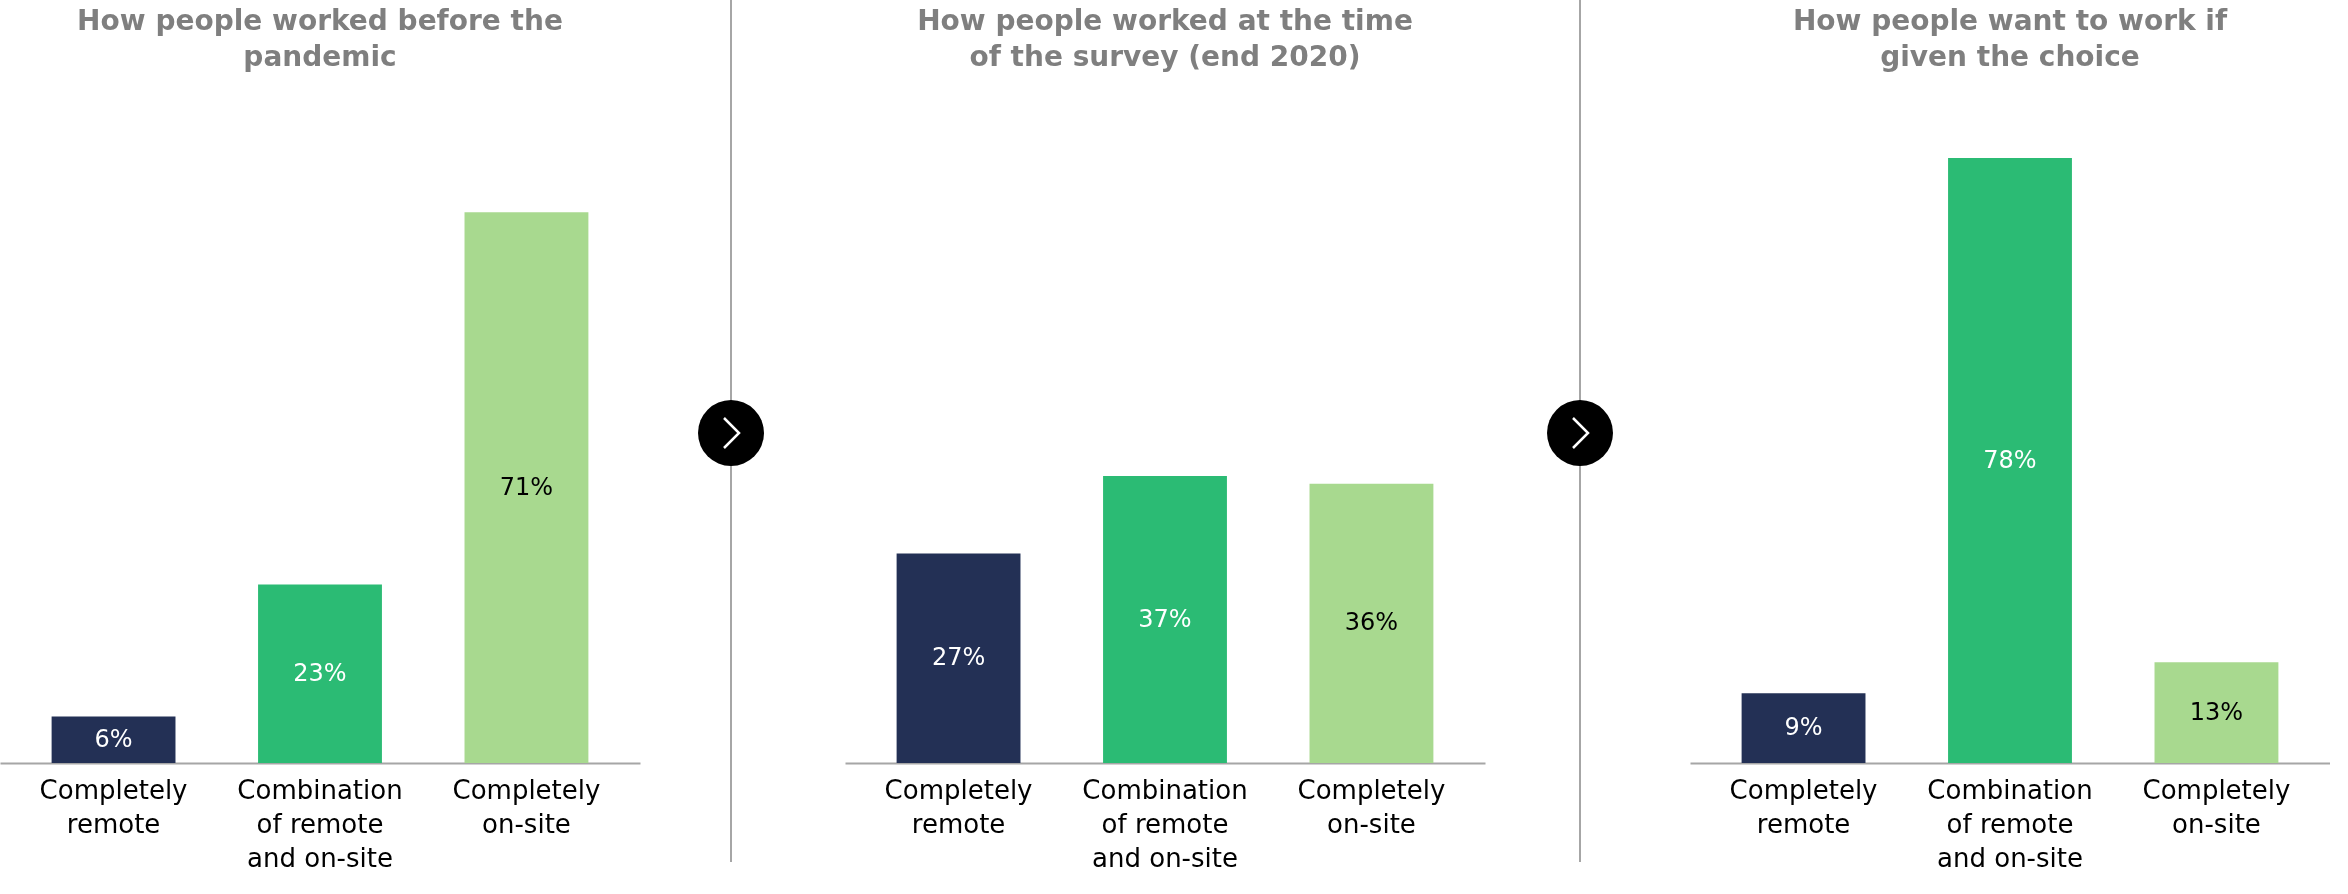 The image size is (2348, 894). Describe the element at coordinates (526, 486) in the screenshot. I see `data-label: 71%` at that location.